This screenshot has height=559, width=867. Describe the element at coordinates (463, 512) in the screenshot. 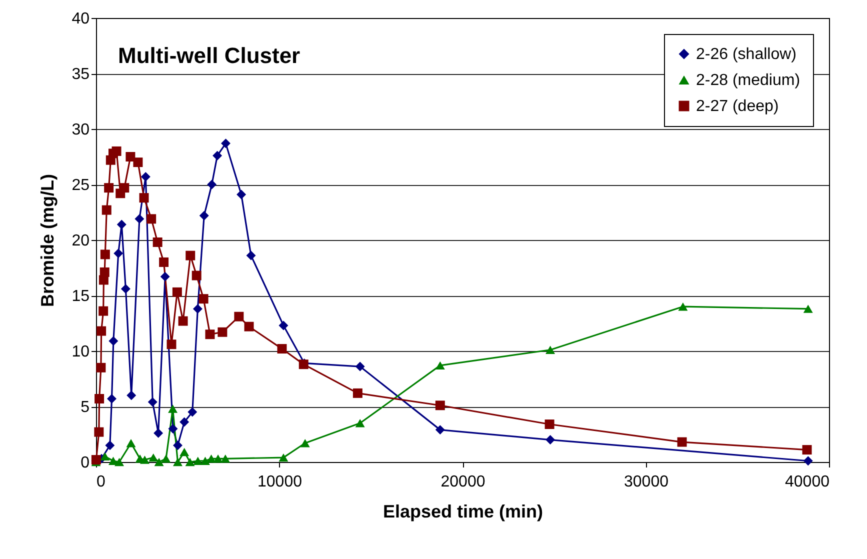

I see `x-axis-title: Elapsed time (min)` at that location.